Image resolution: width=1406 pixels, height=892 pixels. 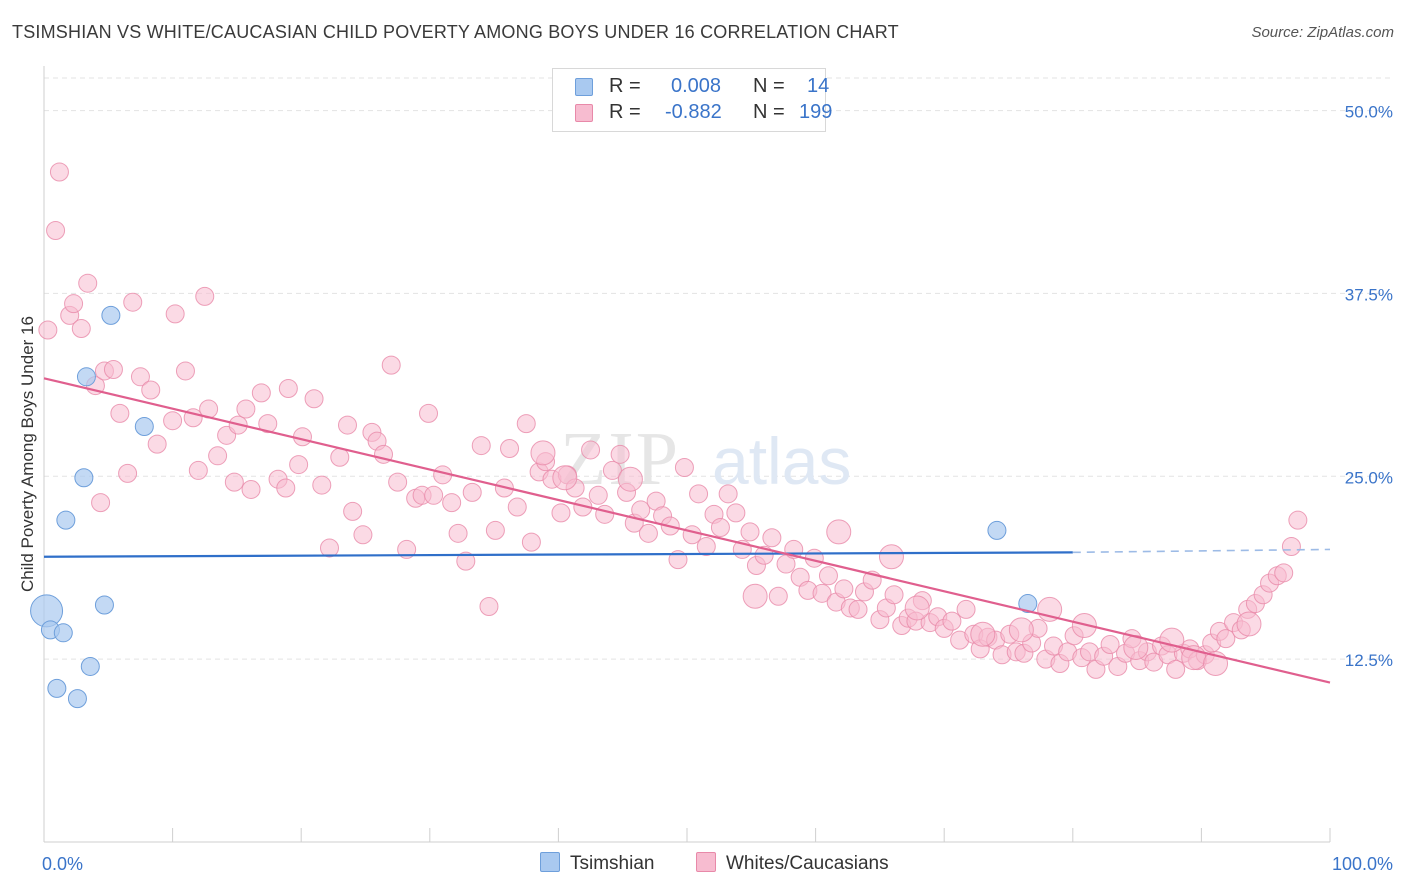 I want to click on legend-swatch-whites, so click(x=584, y=113).